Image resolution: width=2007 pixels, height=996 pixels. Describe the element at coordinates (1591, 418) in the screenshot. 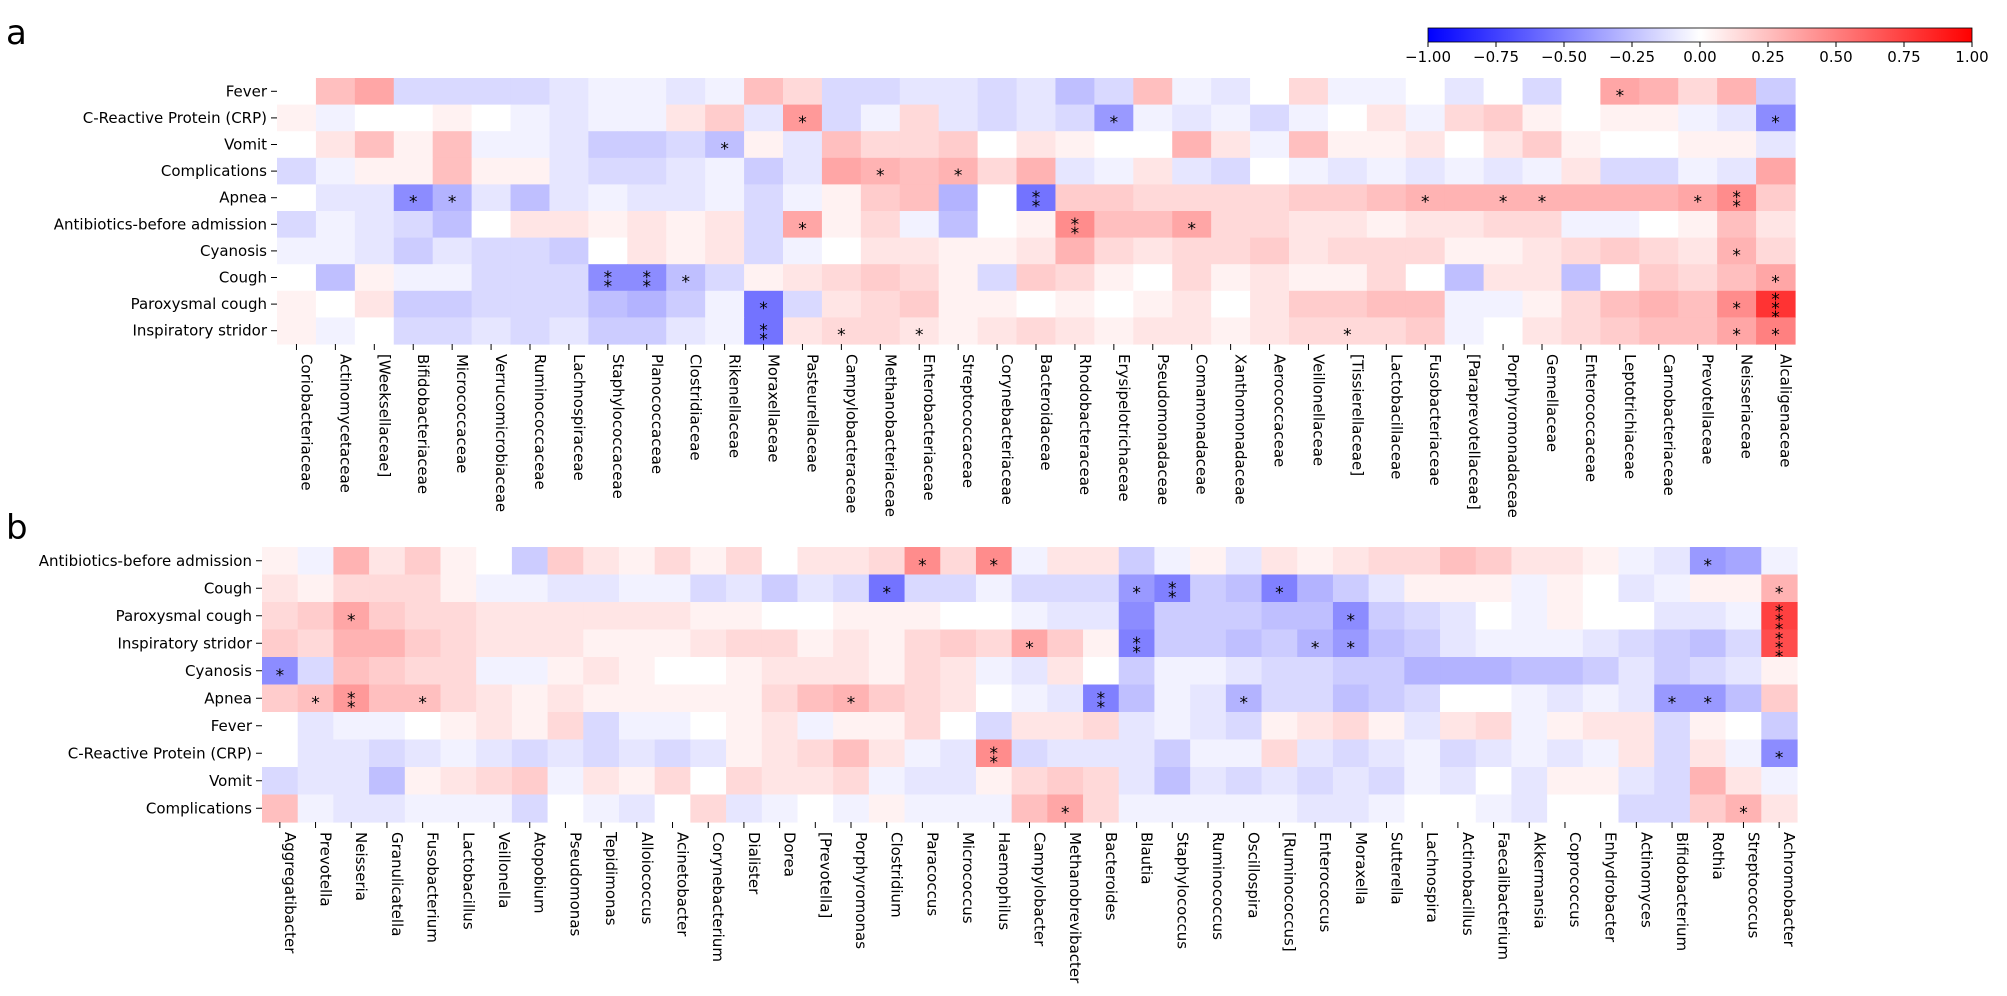

I see `column-label: Enterococcaceae` at that location.